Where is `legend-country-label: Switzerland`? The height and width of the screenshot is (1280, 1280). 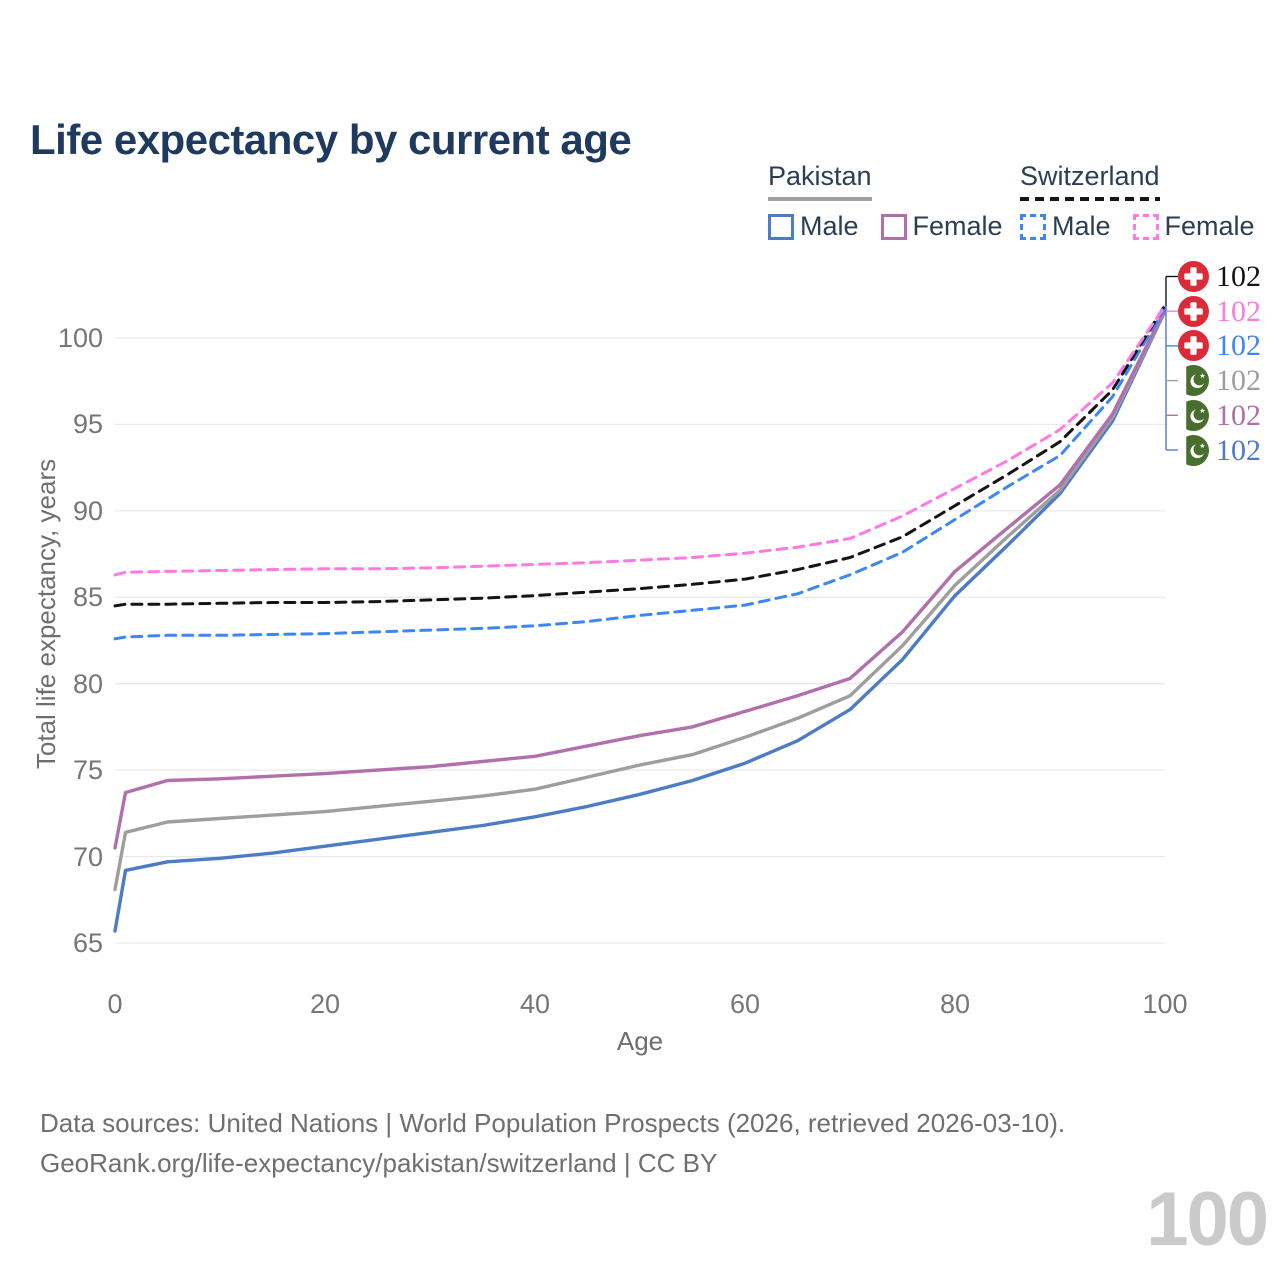 legend-country-label: Switzerland is located at coordinates (1090, 176).